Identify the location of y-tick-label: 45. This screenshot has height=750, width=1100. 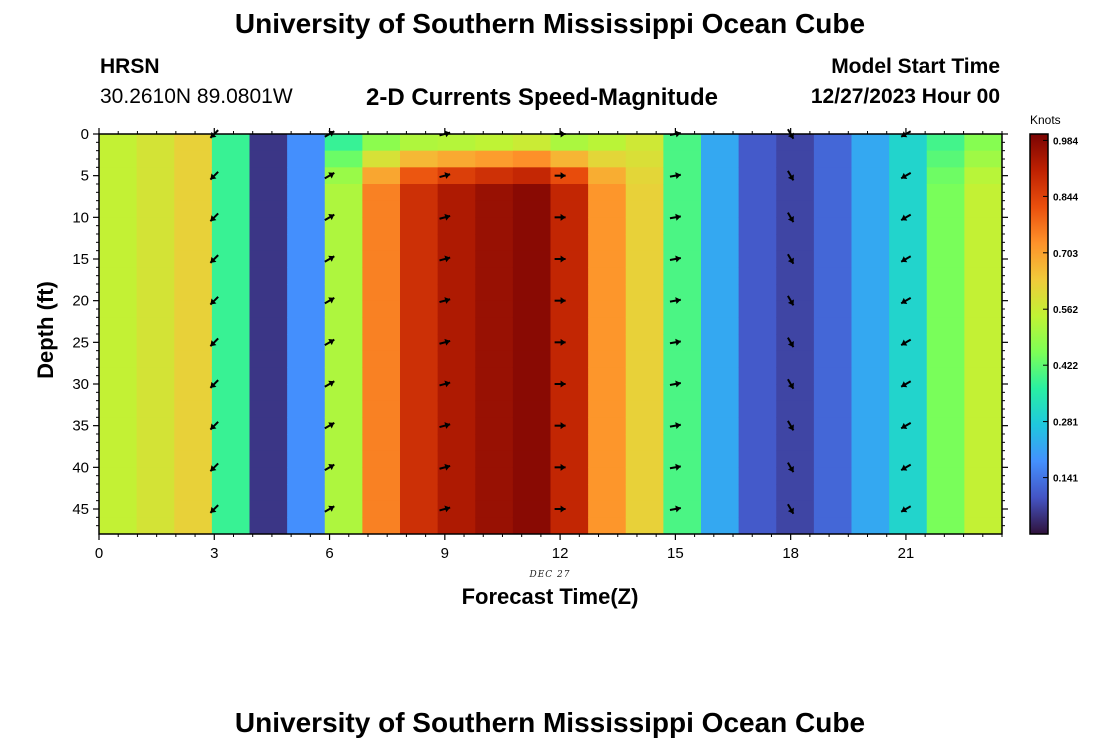
(80, 509).